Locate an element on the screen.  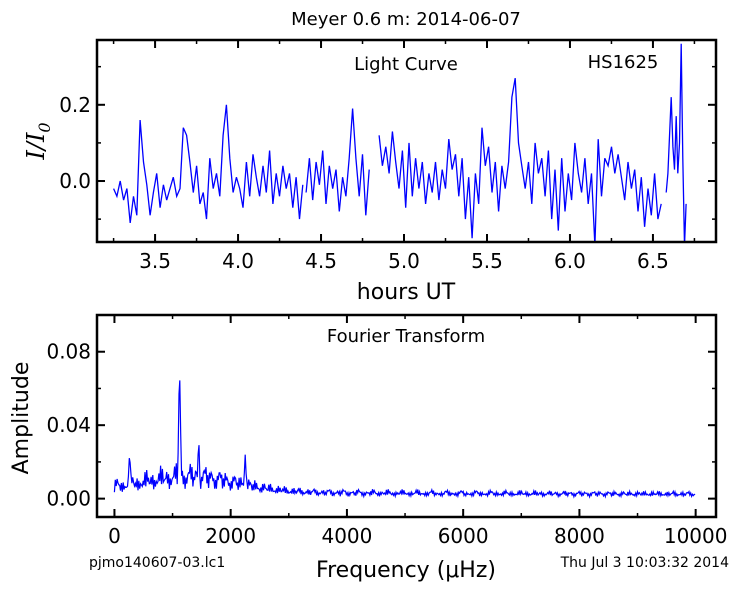
light-curve-annotation: Light Curve is located at coordinates (406, 64).